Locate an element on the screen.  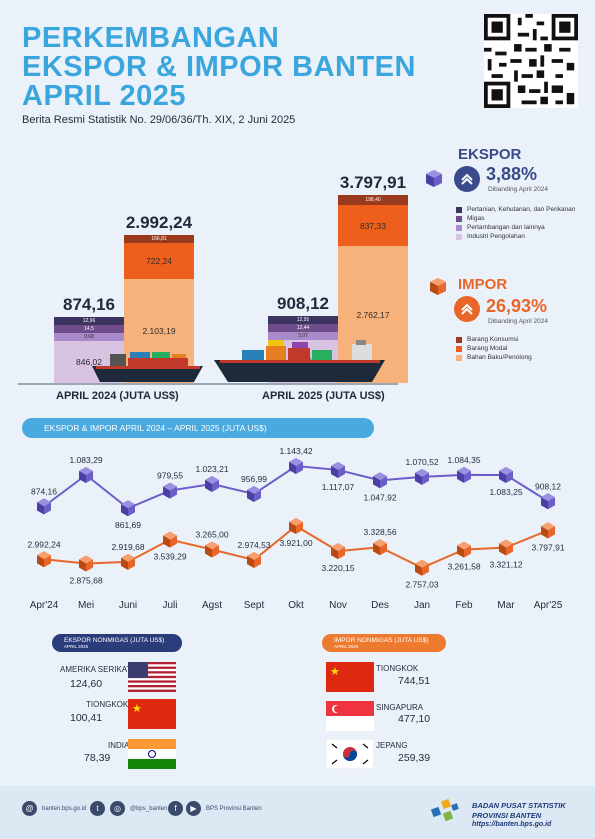
qr-code-icon is located at coordinates (531, 61).